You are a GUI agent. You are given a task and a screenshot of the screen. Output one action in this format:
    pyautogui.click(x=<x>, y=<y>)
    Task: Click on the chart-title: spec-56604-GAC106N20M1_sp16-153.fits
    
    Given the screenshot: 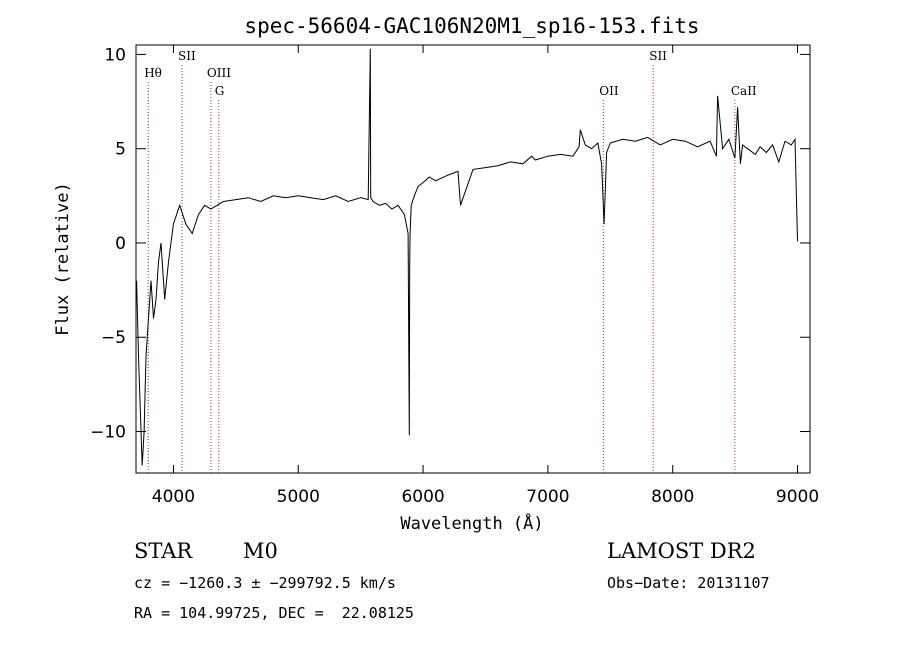 What is the action you would take?
    pyautogui.click(x=471, y=26)
    